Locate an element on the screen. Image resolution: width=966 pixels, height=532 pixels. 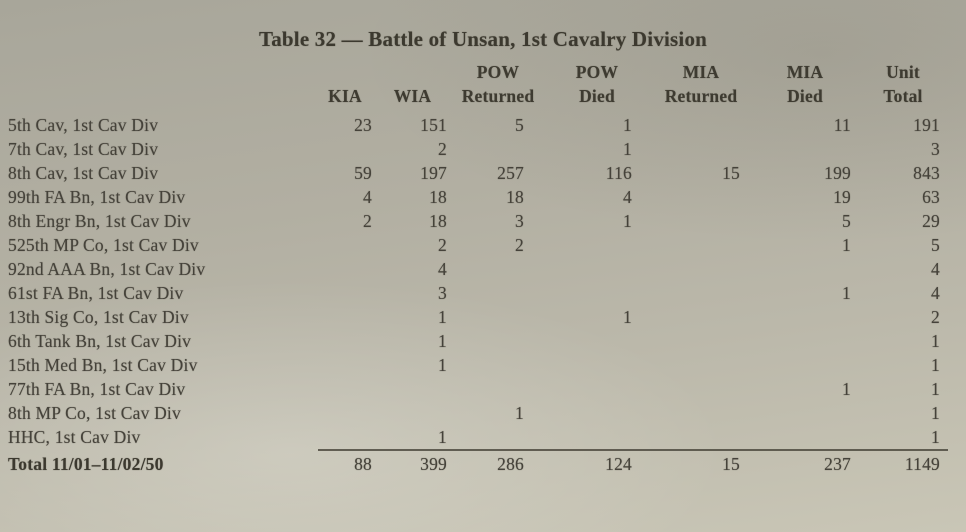
table-row: 77th FA Bn, 1st Cav Div 1 1 is located at coordinates (478, 389).